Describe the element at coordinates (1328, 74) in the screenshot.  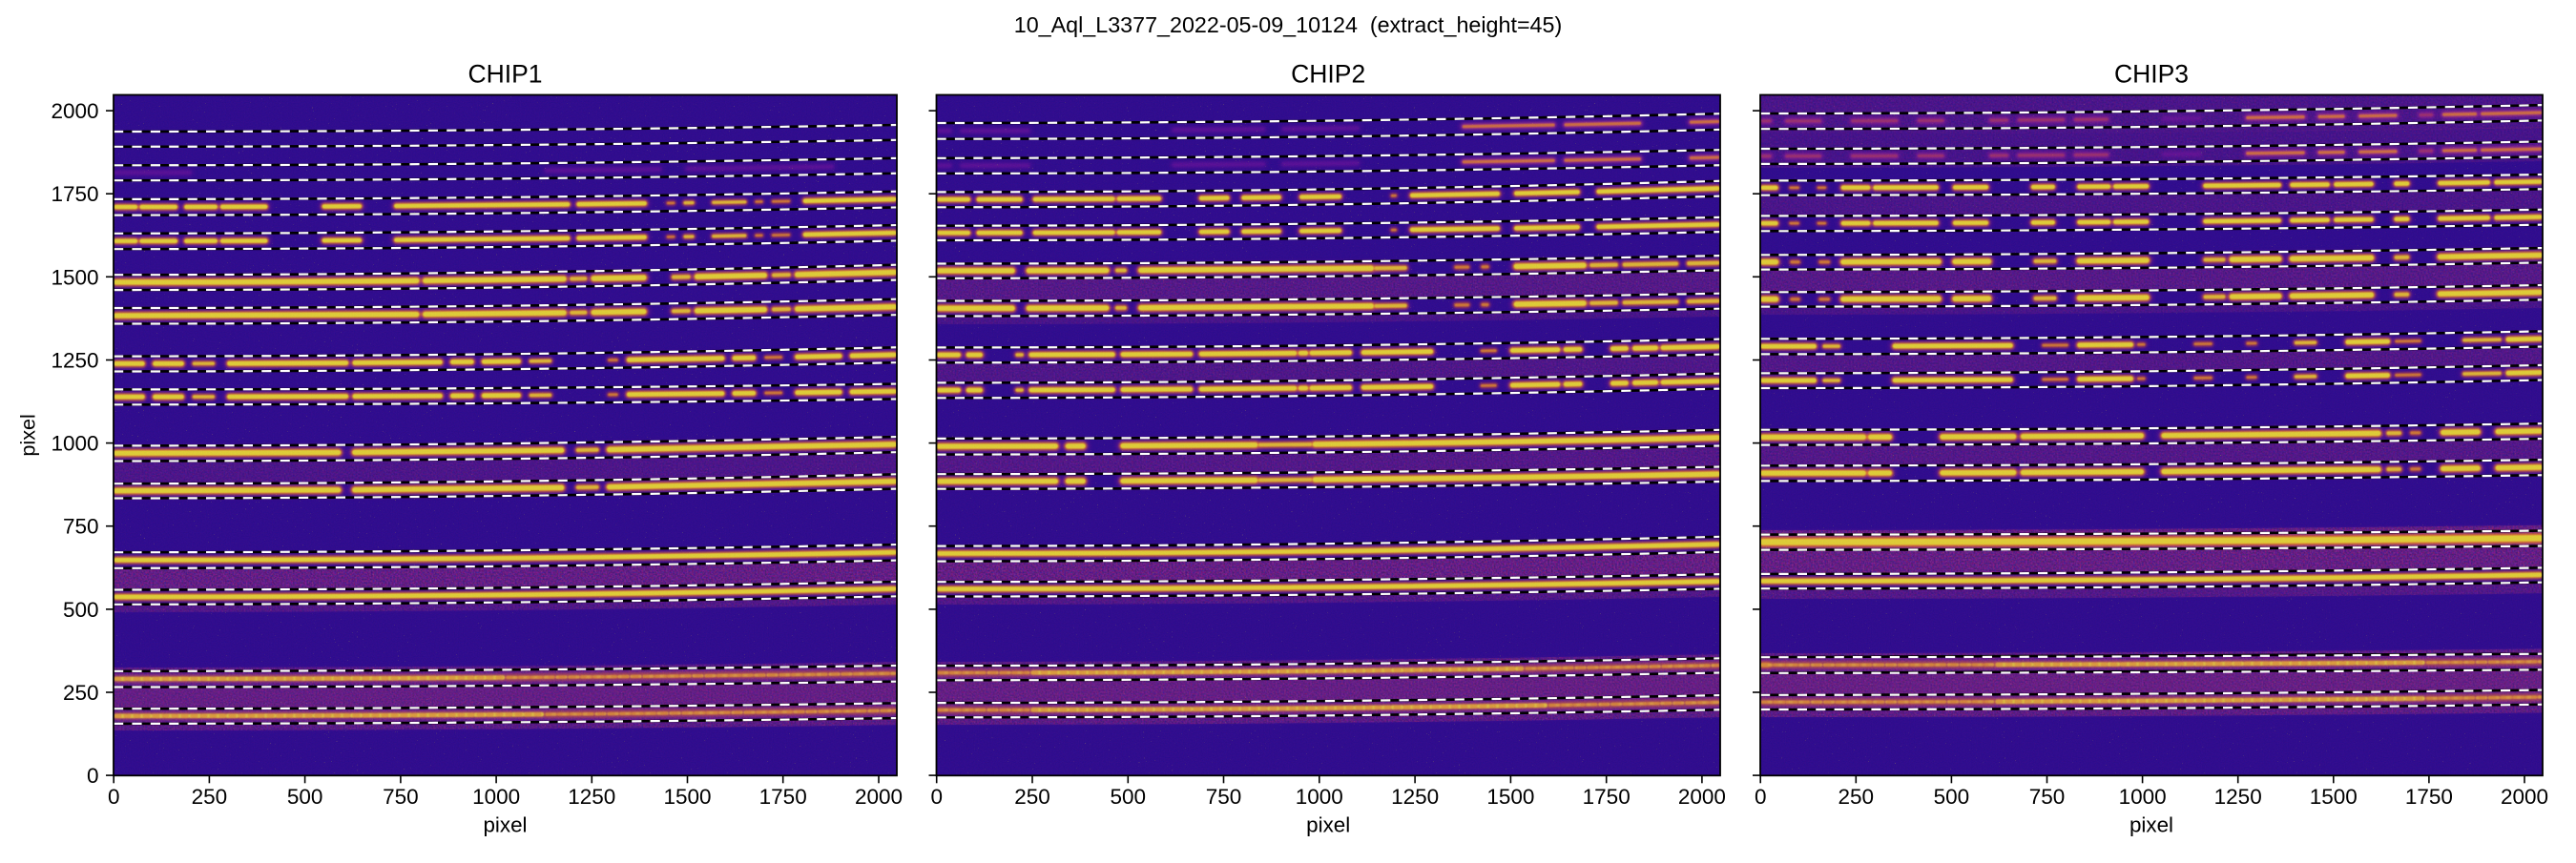
I see `svg-text: CHIP2` at that location.